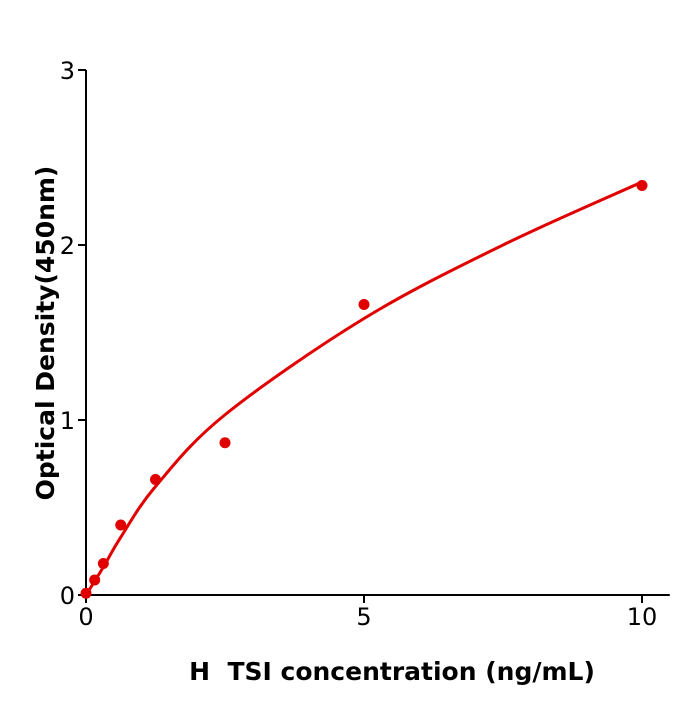 This screenshot has height=704, width=700. What do you see at coordinates (45, 333) in the screenshot?
I see `y-axis-label: Optical Density(450nm)` at bounding box center [45, 333].